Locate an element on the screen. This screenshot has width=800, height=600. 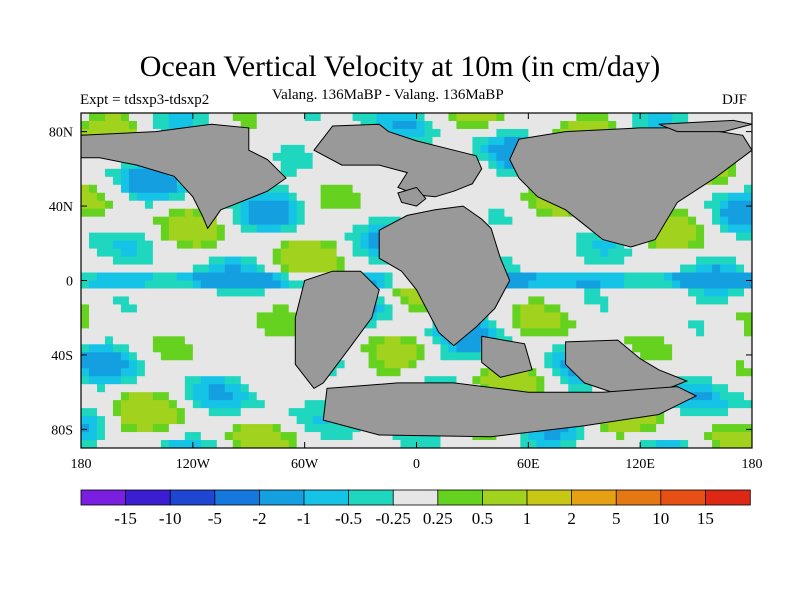
land-australia is located at coordinates (627, 366).